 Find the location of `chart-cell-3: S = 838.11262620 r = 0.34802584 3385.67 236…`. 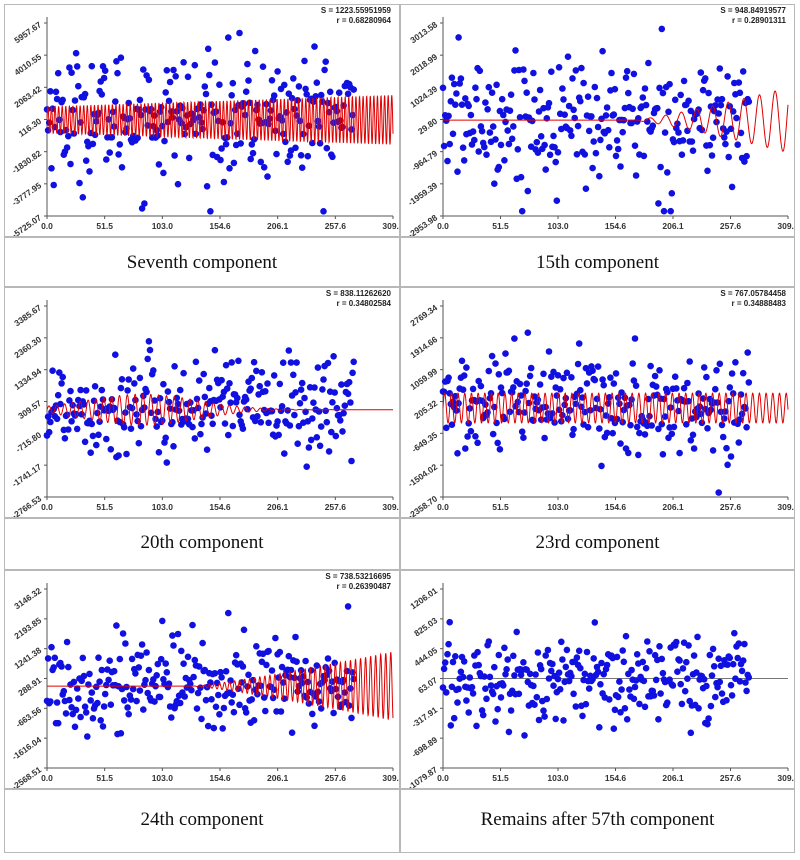

chart-cell-3: S = 838.11262620 r = 0.34802584 3385.67 236… is located at coordinates (202, 402).